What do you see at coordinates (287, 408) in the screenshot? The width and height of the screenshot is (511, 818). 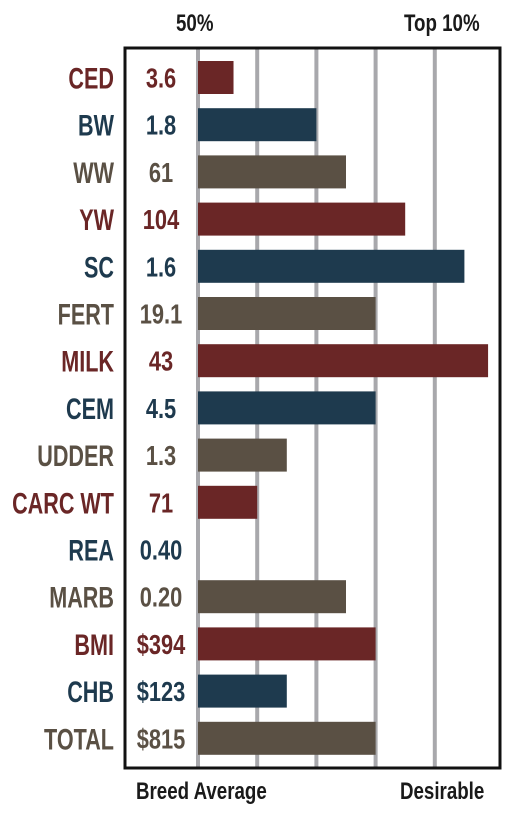 I see `bar-cem` at bounding box center [287, 408].